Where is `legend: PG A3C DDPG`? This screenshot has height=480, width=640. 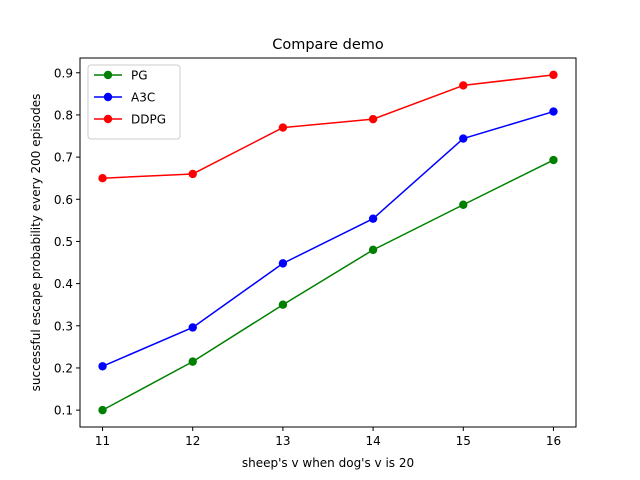
legend: PG A3C DDPG is located at coordinates (134, 102).